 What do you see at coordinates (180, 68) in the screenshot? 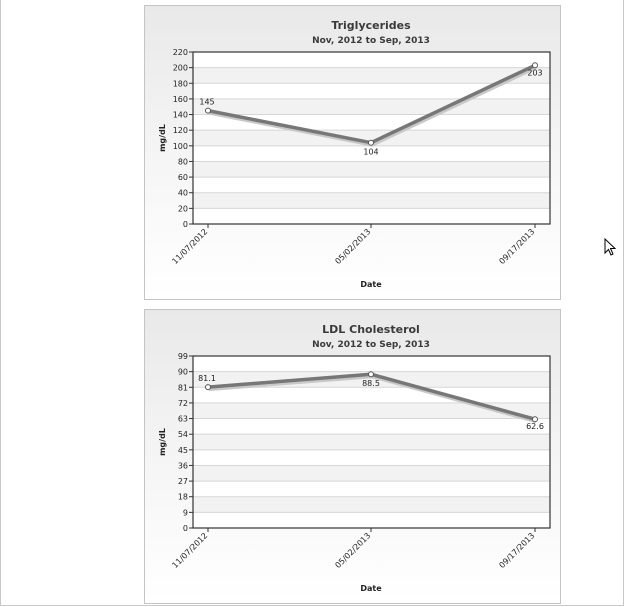
I see `y-tick-label: 200` at bounding box center [180, 68].